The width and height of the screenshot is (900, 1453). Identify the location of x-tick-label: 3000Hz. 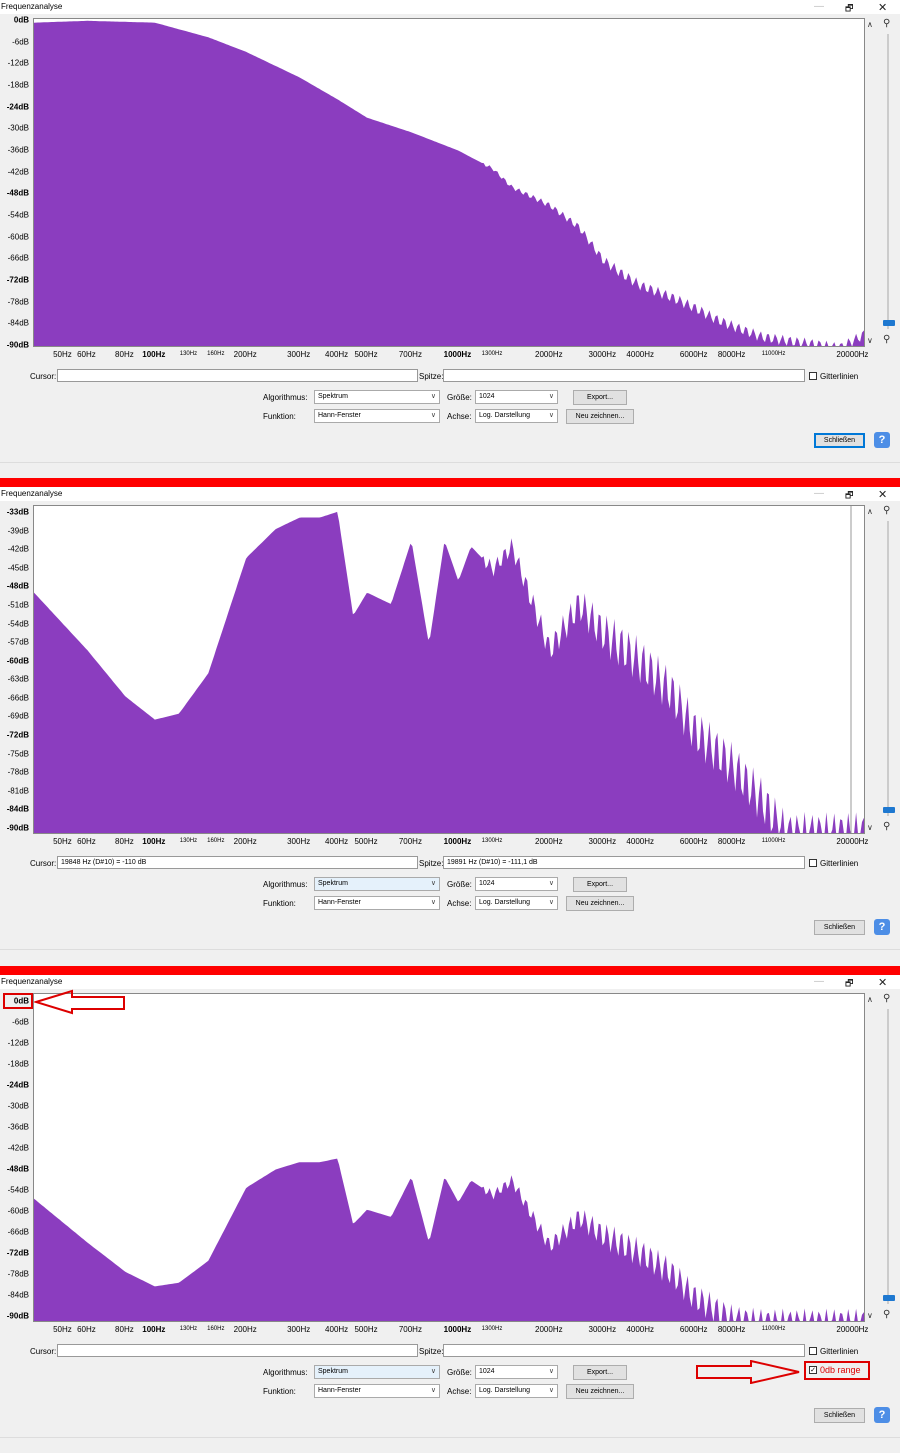
(602, 841).